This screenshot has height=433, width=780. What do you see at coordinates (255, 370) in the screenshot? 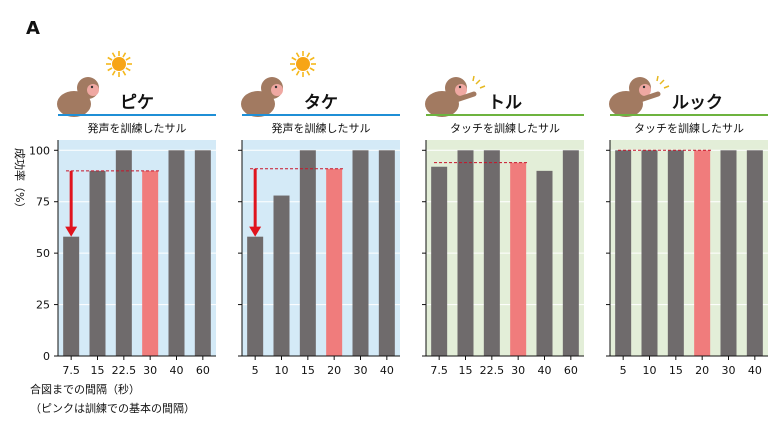
I see `x-tick-label: 5` at bounding box center [255, 370].